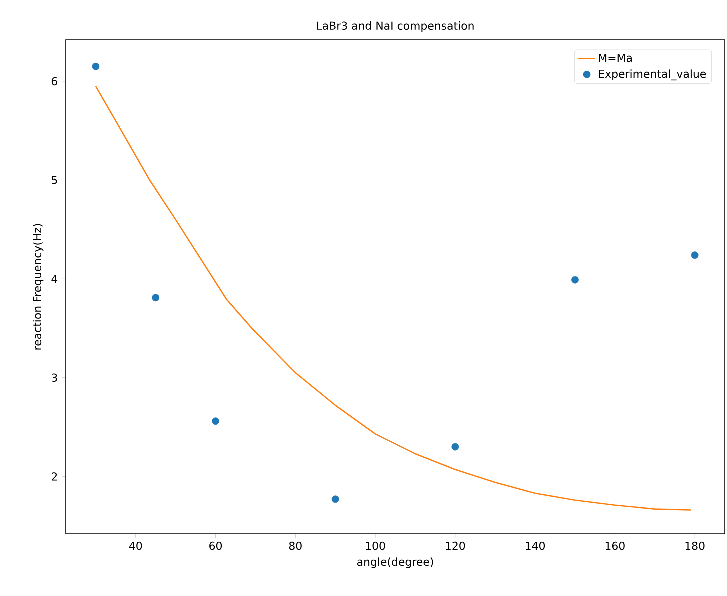 Image resolution: width=727 pixels, height=596 pixels. Describe the element at coordinates (695, 546) in the screenshot. I see `x-tick-label: 180` at that location.